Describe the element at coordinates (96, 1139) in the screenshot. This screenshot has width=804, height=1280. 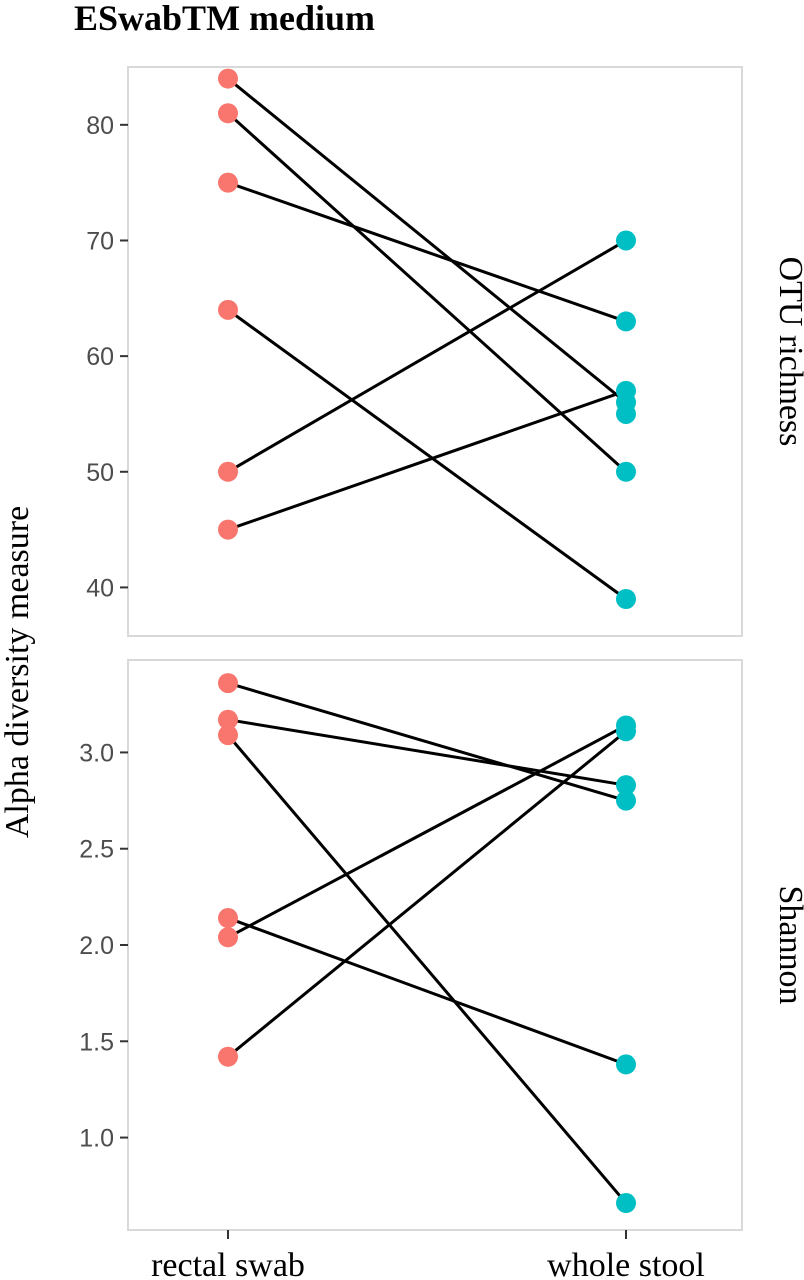
I see `y-tick-label: 1.0` at that location.